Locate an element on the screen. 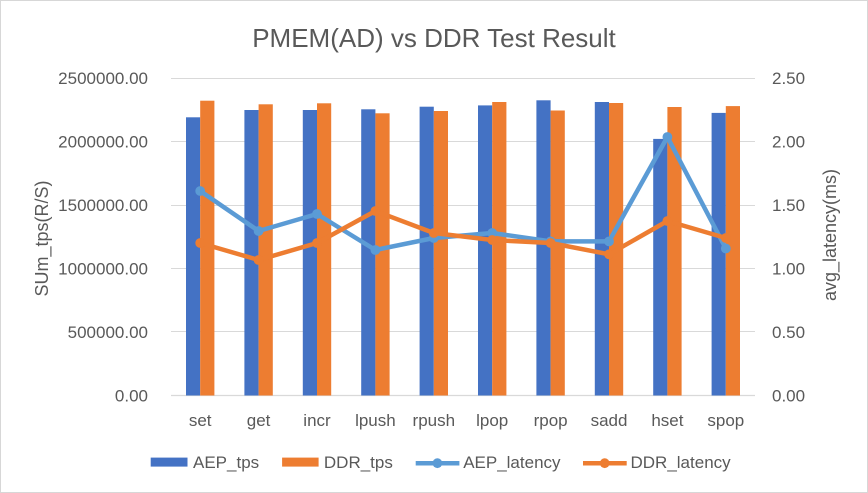 The image size is (868, 493). svg-text: DDR_tps is located at coordinates (357, 462).